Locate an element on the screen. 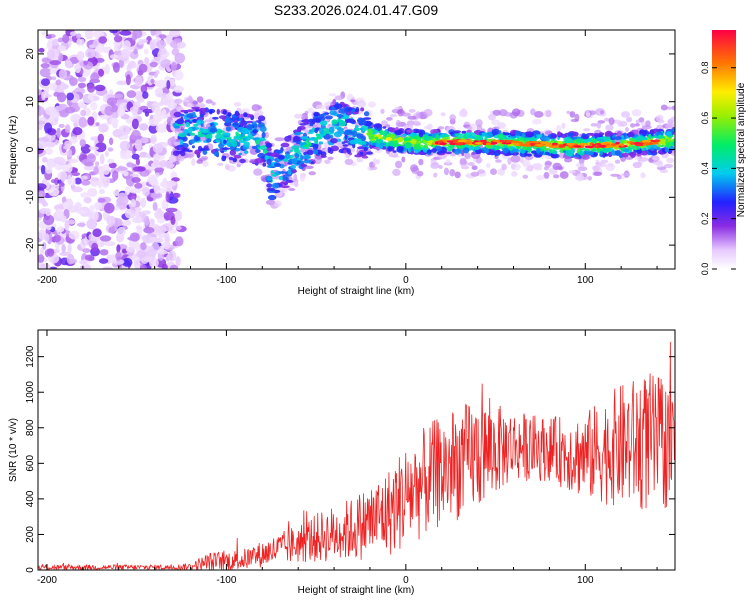  spectrogram-xtick-label: 0 is located at coordinates (406, 280).